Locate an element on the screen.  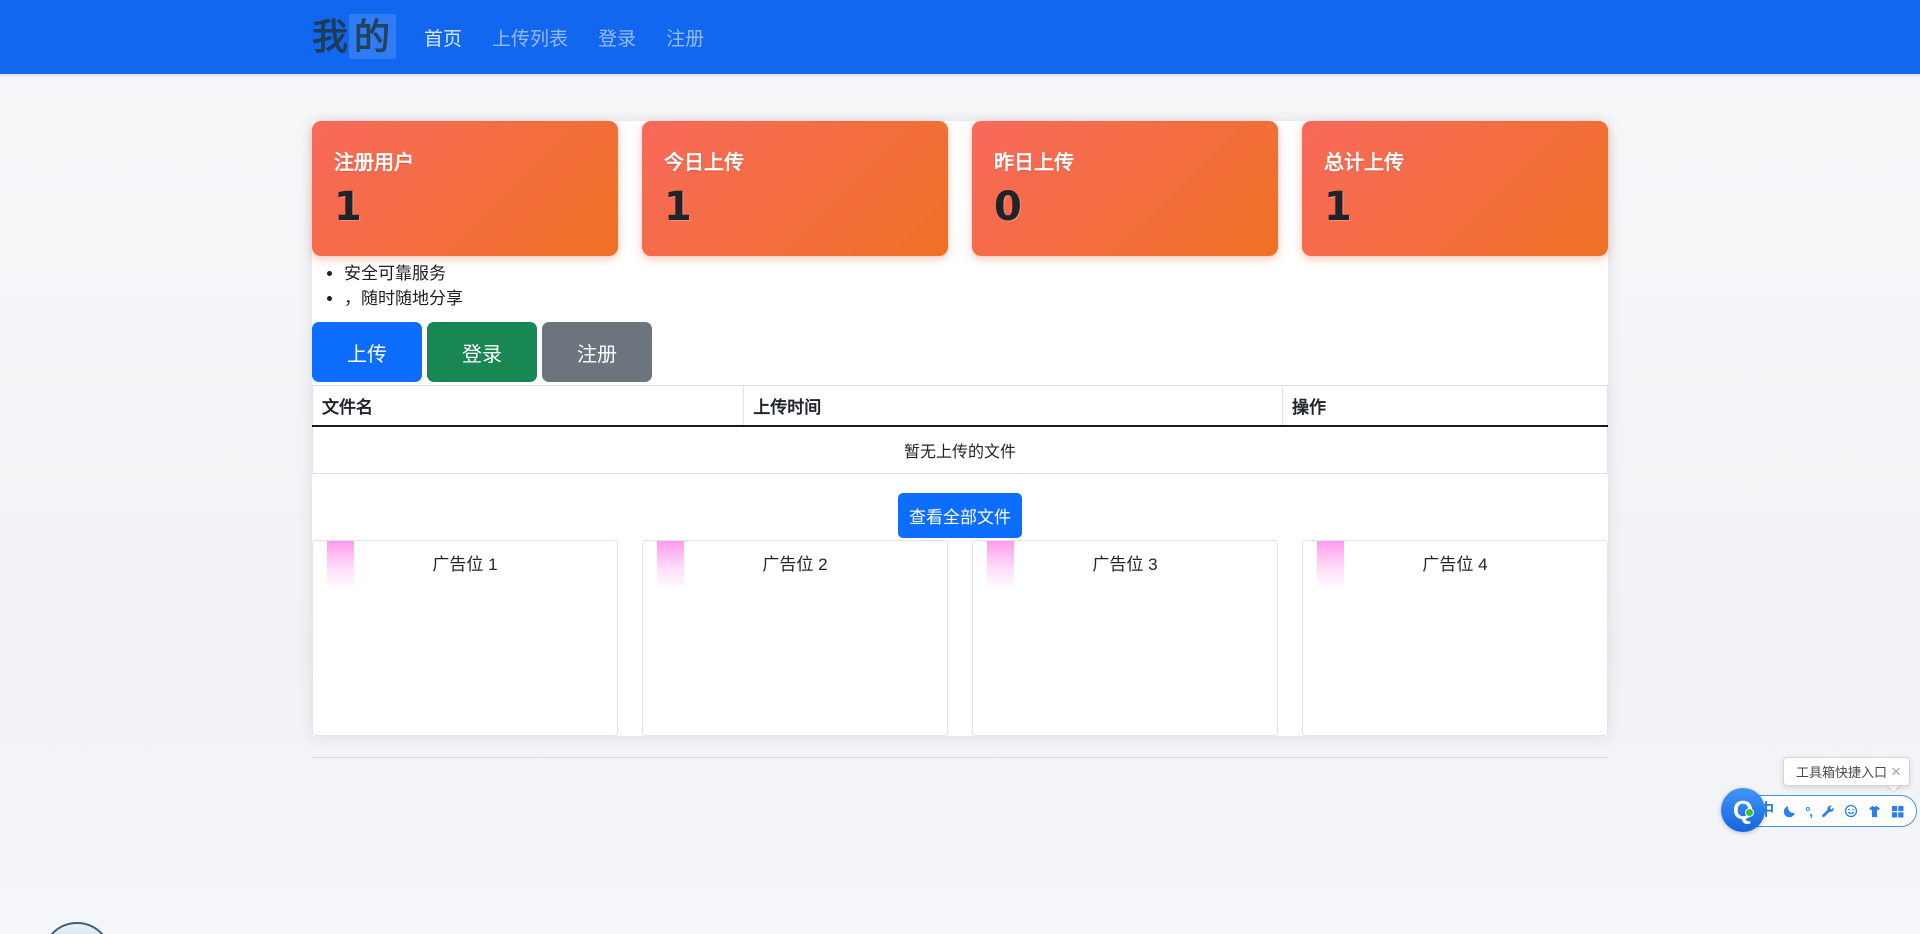
stats-row: 注册用户 1 今日上传 1 昨日上传 0 总计上传 1 is located at coordinates (960, 188).